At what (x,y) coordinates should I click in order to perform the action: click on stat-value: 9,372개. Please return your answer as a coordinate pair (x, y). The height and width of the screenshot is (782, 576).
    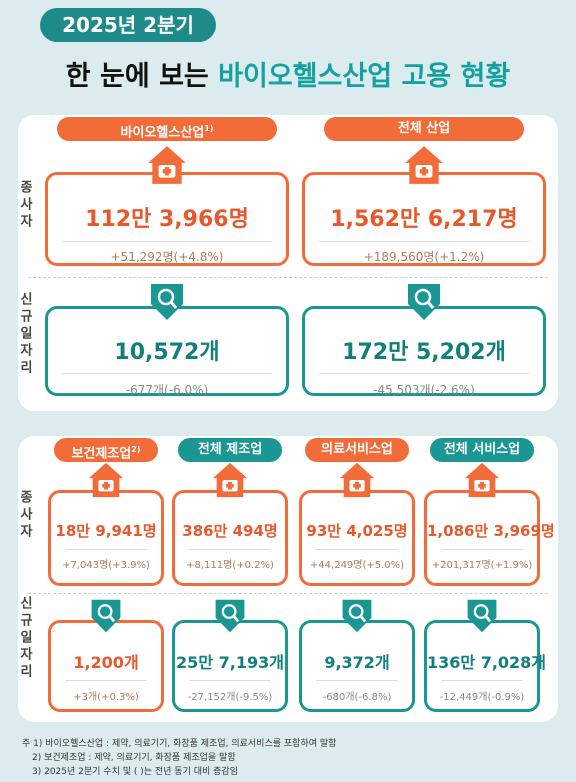
    Looking at the image, I should click on (357, 662).